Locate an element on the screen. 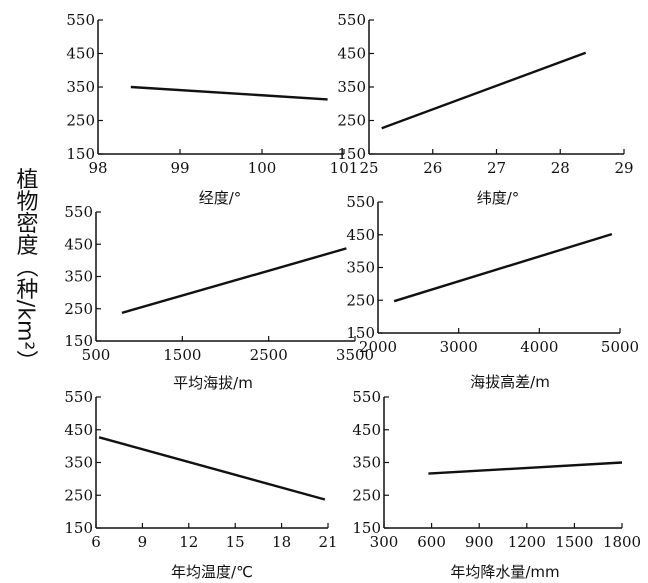 This screenshot has width=648, height=583. x-tick-label: 21 is located at coordinates (327, 542).